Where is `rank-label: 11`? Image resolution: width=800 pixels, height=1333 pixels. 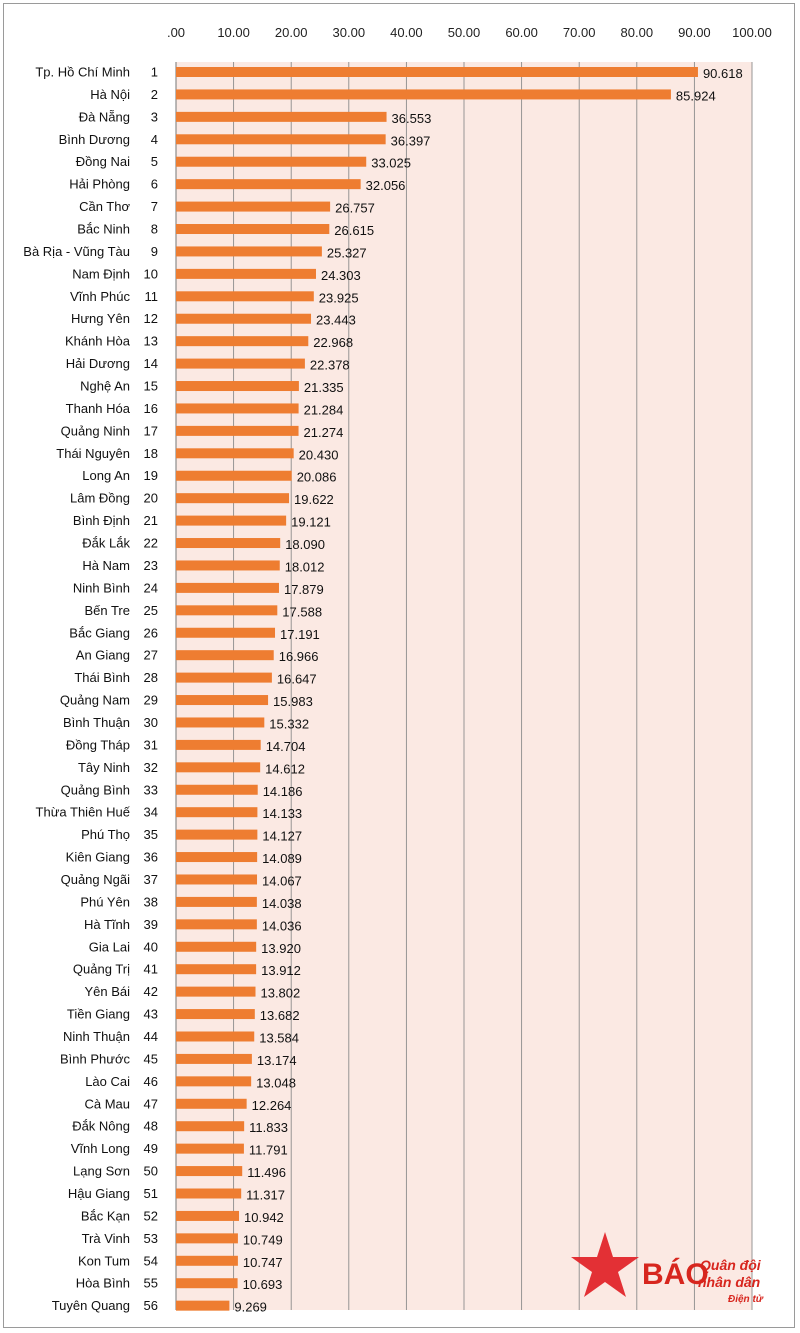
rank-label: 11 is located at coordinates (152, 296).